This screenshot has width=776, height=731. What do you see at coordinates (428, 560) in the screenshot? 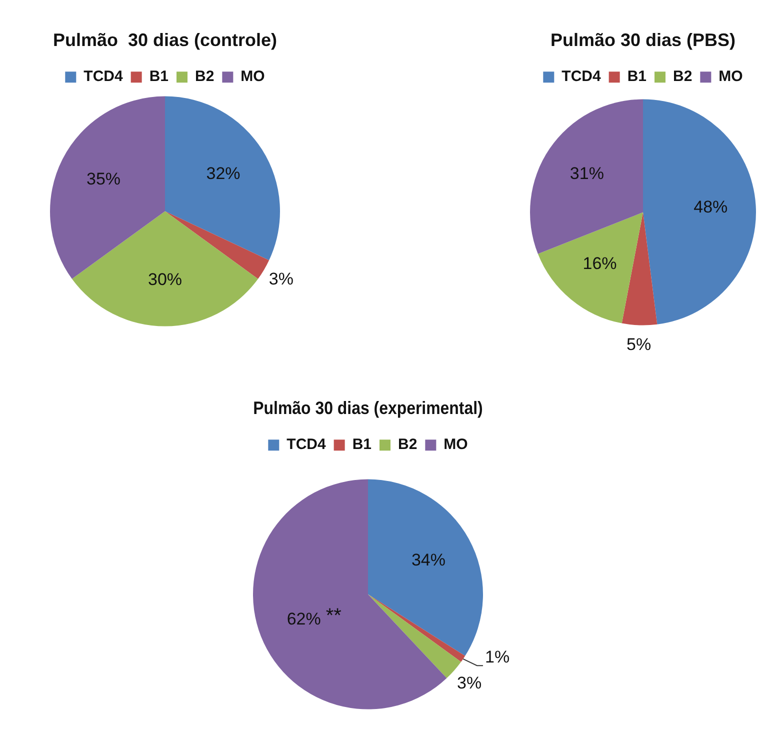
I see `data-label: 34%` at bounding box center [428, 560].